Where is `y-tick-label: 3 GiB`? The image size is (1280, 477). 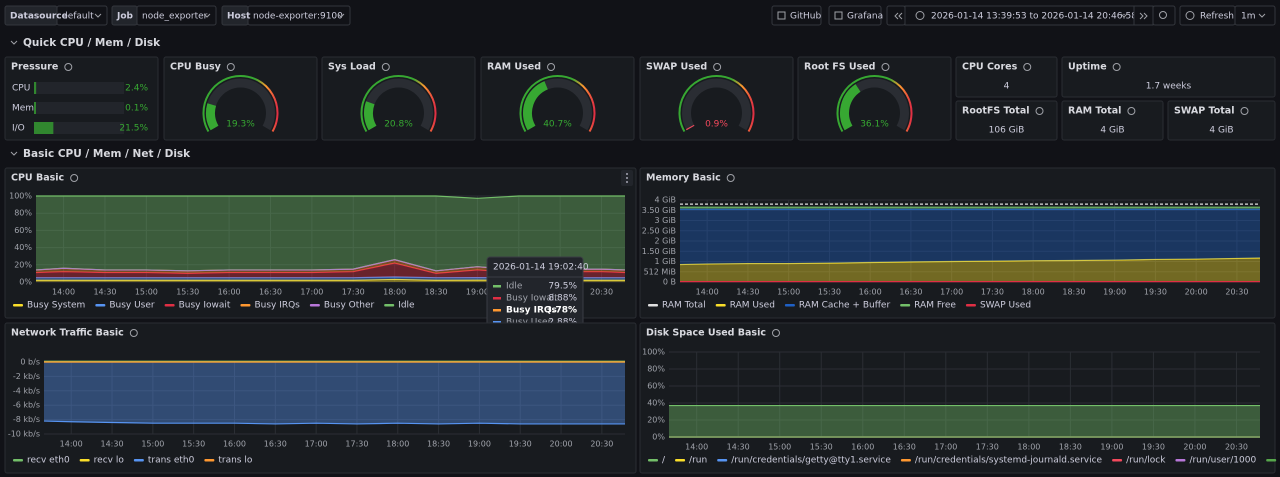
y-tick-label: 3 GiB is located at coordinates (665, 220).